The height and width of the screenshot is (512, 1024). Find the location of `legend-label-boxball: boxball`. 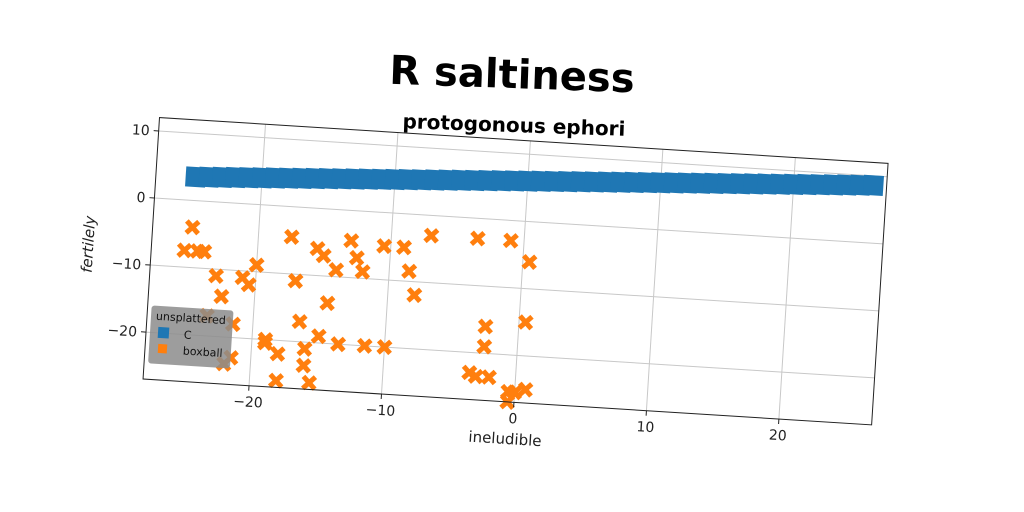

legend-label-boxball: boxball is located at coordinates (202, 351).